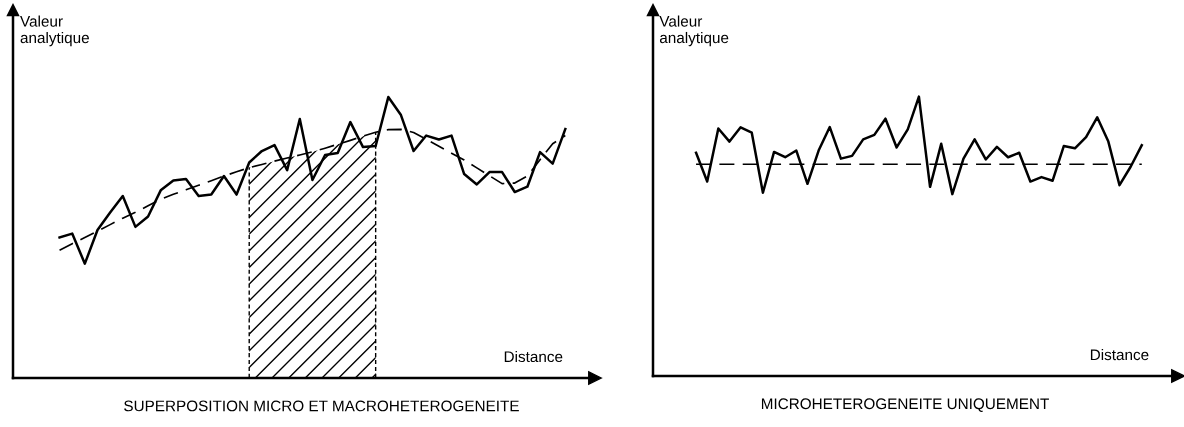  Describe the element at coordinates (321, 406) in the screenshot. I see `text: SUPERPOSITION MICRO ET MACROHETEROGENEITE` at that location.